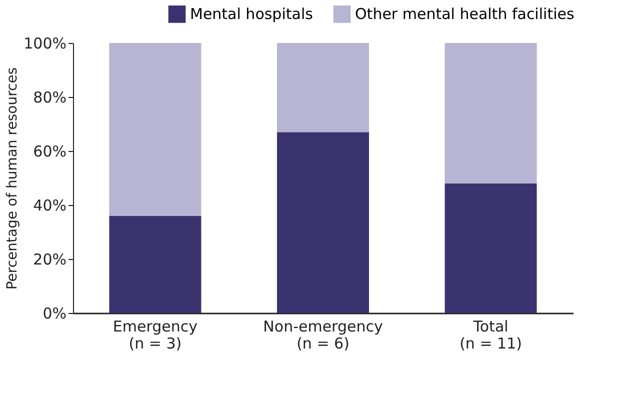 Image resolution: width=618 pixels, height=403 pixels. I want to click on y-tick-label: 20%, so click(49, 259).